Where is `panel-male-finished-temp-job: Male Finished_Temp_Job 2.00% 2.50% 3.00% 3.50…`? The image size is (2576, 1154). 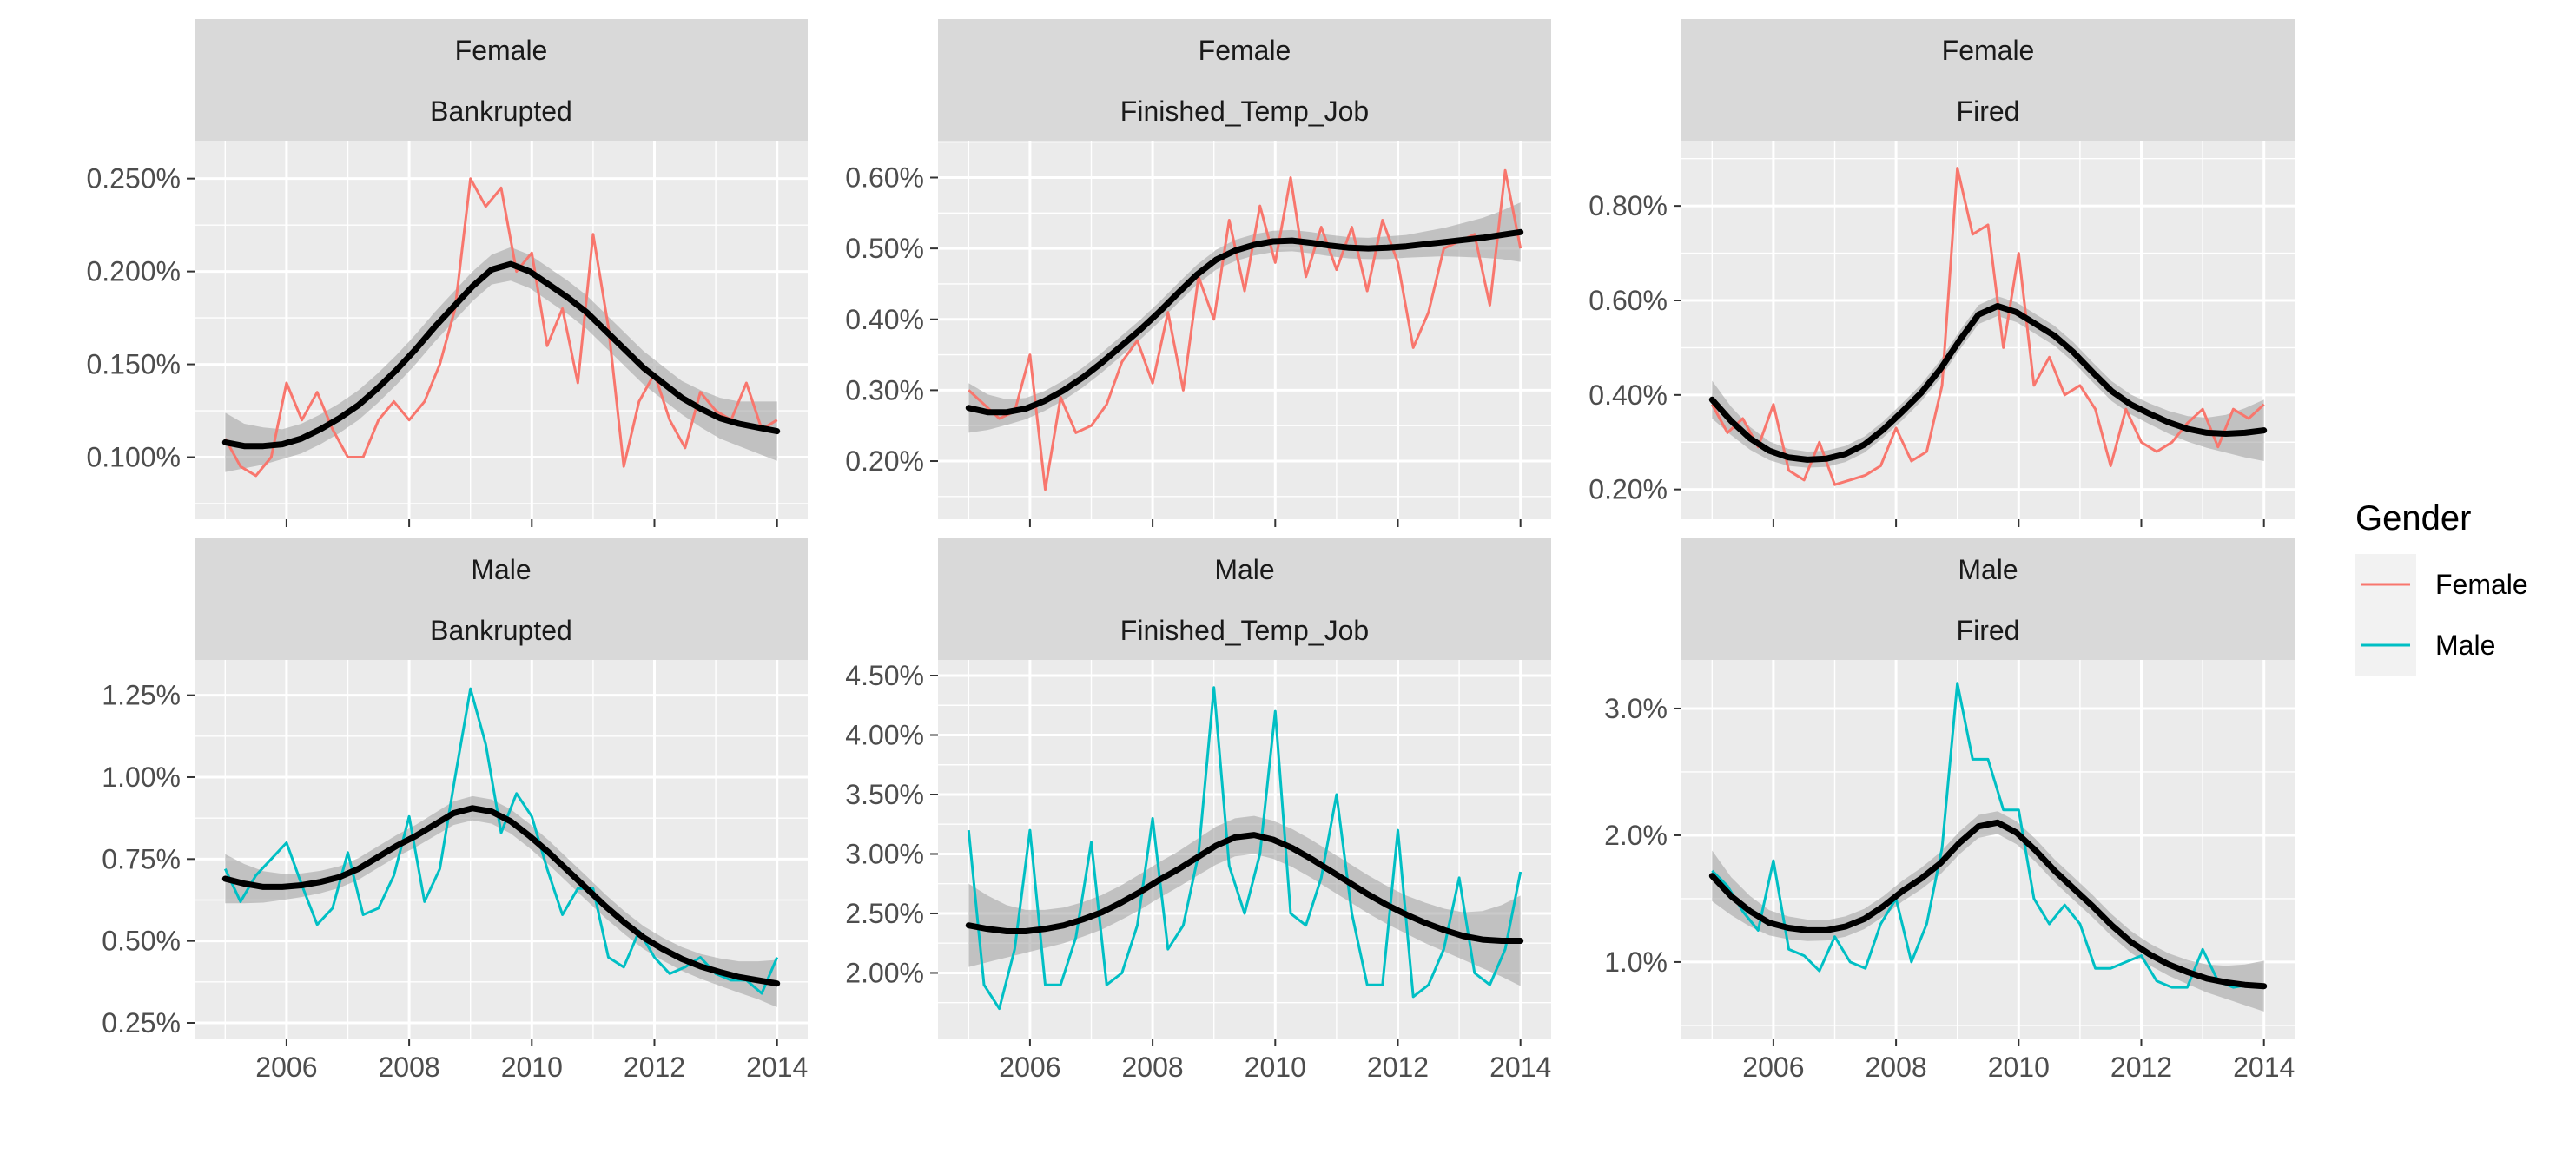
panel-male-finished-temp-job: Male Finished_Temp_Job 2.00% 2.50% 3.00% 3.50… is located at coordinates (1198, 810).